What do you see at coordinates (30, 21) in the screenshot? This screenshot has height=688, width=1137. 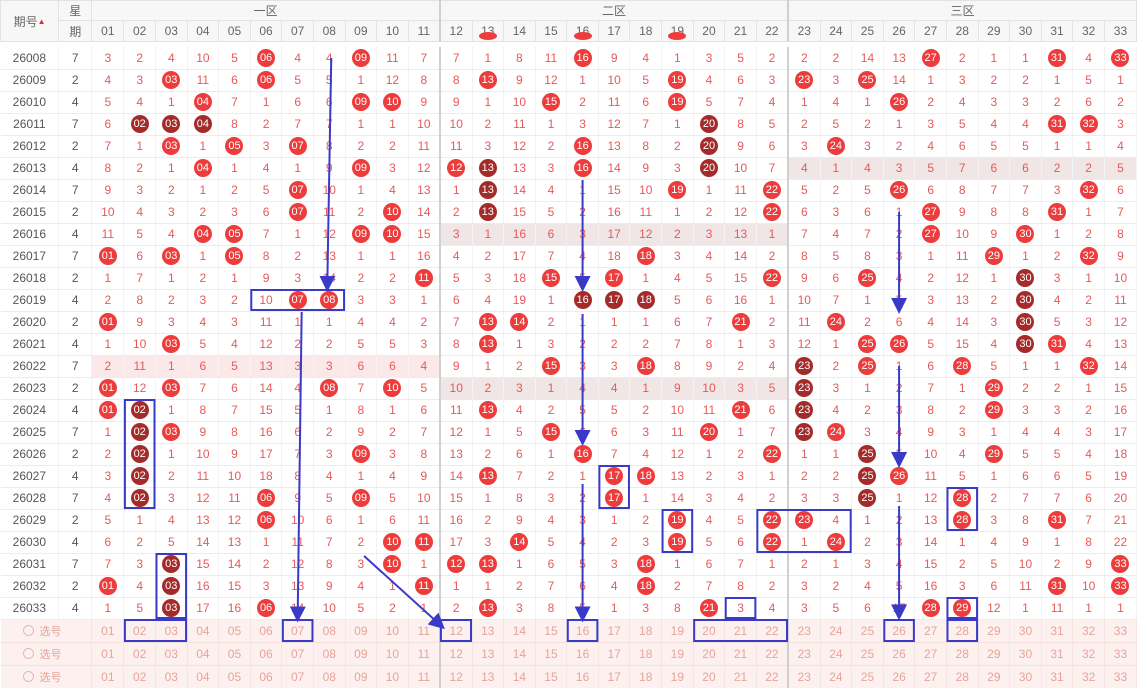 I see `period-header: 期号▲` at bounding box center [30, 21].